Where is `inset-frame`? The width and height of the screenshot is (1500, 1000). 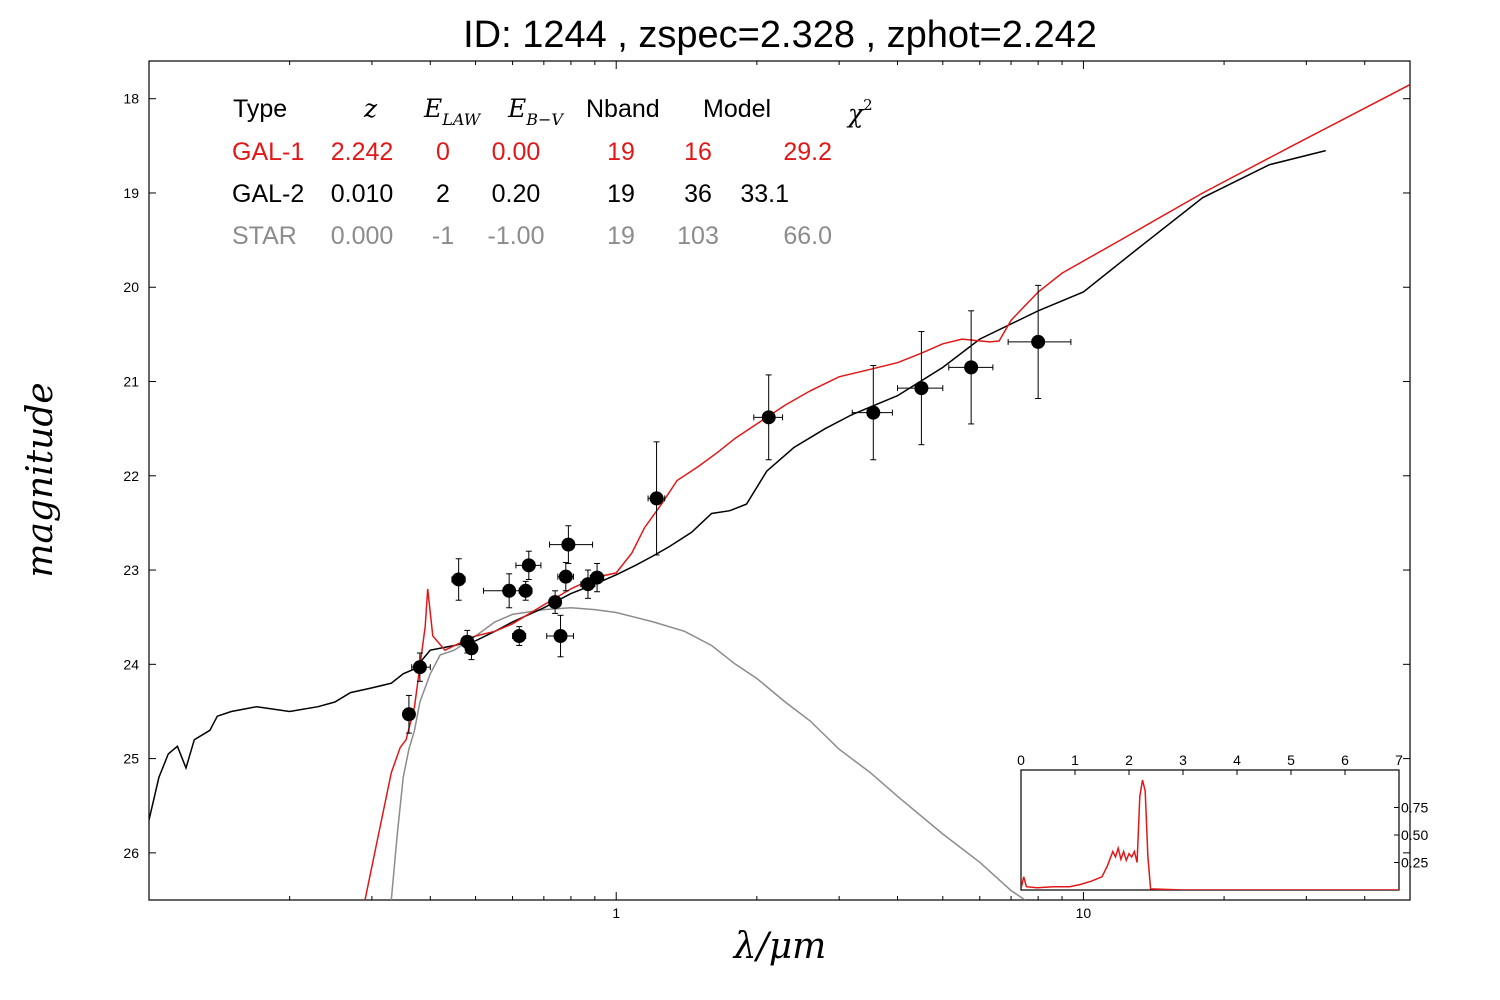 inset-frame is located at coordinates (1210, 830).